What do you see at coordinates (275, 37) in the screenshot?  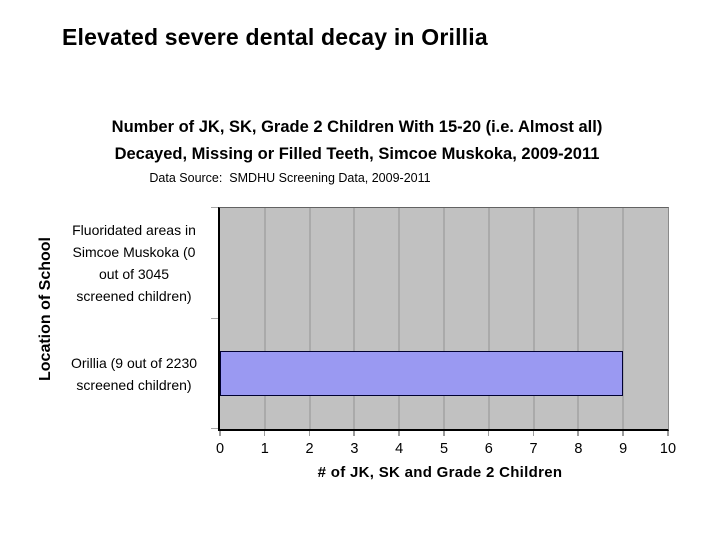 I see `slide-title: Elevated severe dental decay in Orillia` at bounding box center [275, 37].